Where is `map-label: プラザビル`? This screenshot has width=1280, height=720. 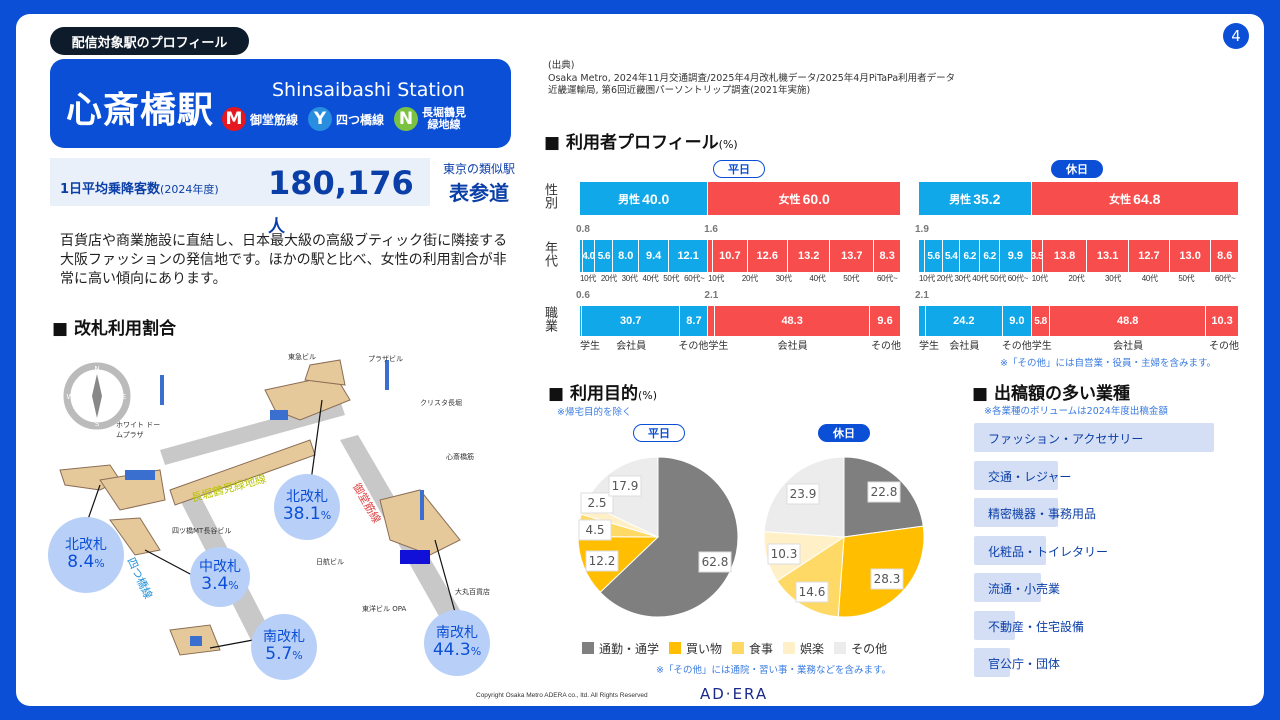
map-label: プラザビル is located at coordinates (385, 359).